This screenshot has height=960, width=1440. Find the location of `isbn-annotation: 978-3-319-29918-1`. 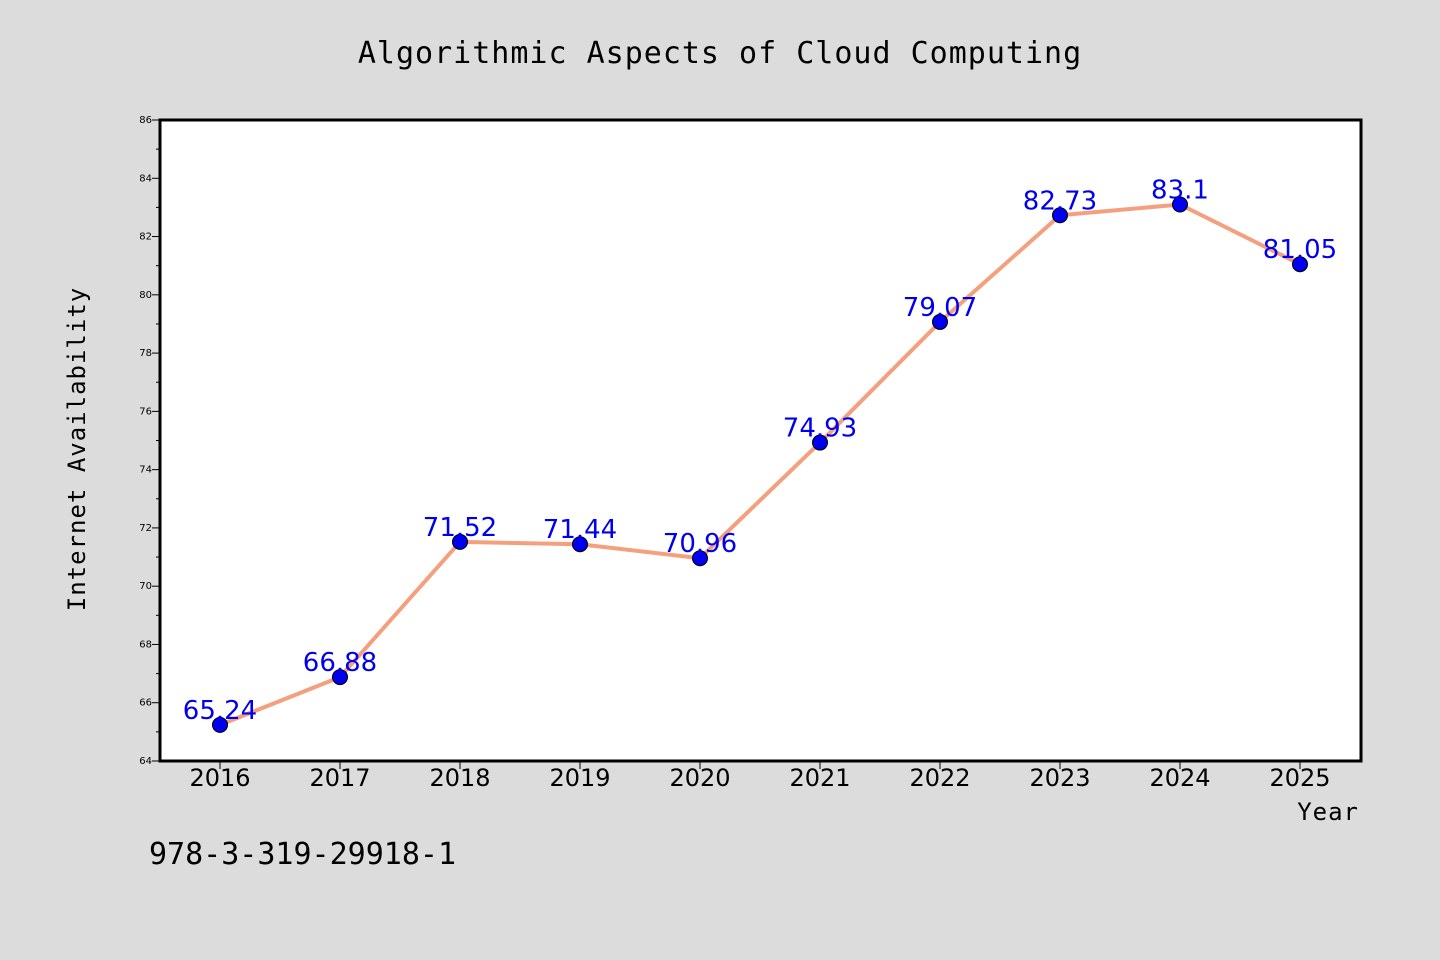

isbn-annotation: 978-3-319-29918-1 is located at coordinates (302, 854).